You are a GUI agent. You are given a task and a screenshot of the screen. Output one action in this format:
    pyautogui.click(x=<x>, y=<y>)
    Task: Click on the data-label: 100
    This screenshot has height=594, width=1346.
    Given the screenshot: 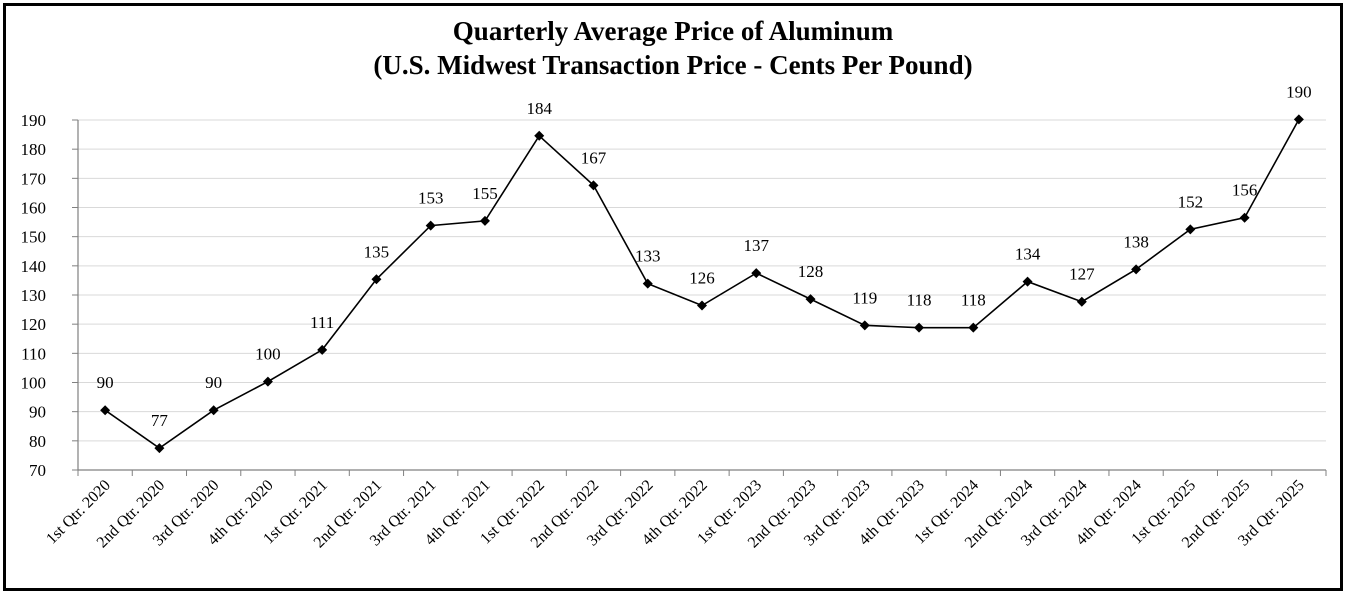 What is the action you would take?
    pyautogui.click(x=268, y=354)
    